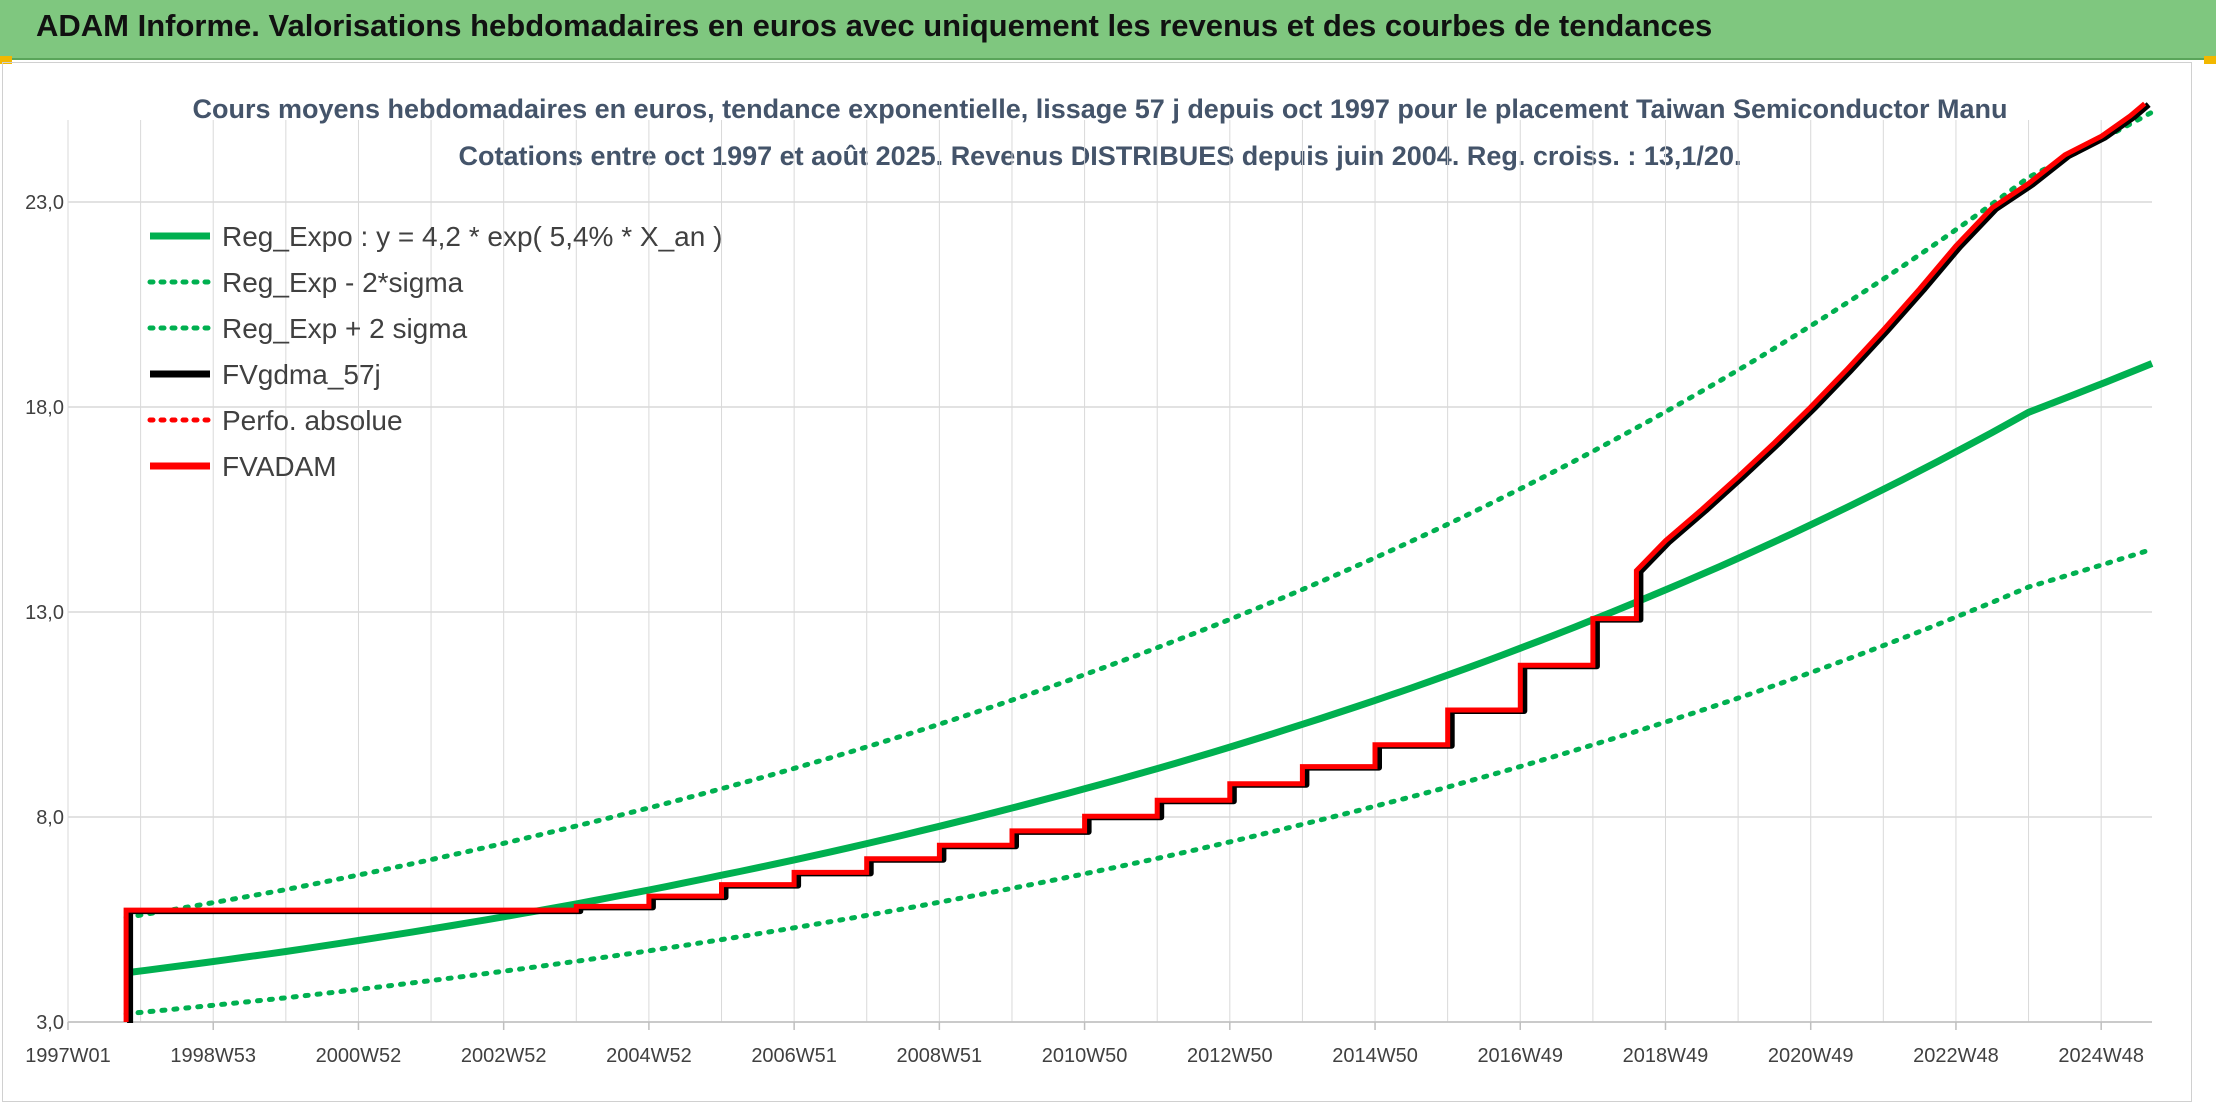 Image resolution: width=2216 pixels, height=1106 pixels. Describe the element at coordinates (504, 1056) in the screenshot. I see `x-tick-label: 2002W52` at that location.